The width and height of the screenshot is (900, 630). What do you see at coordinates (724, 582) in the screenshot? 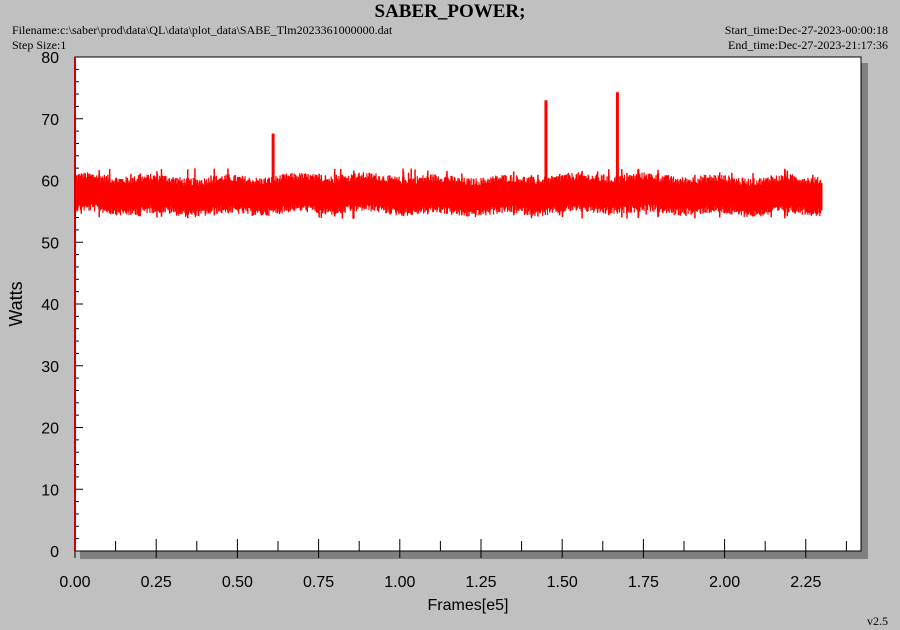
I see `x-tick-label: 2.00` at bounding box center [724, 582].